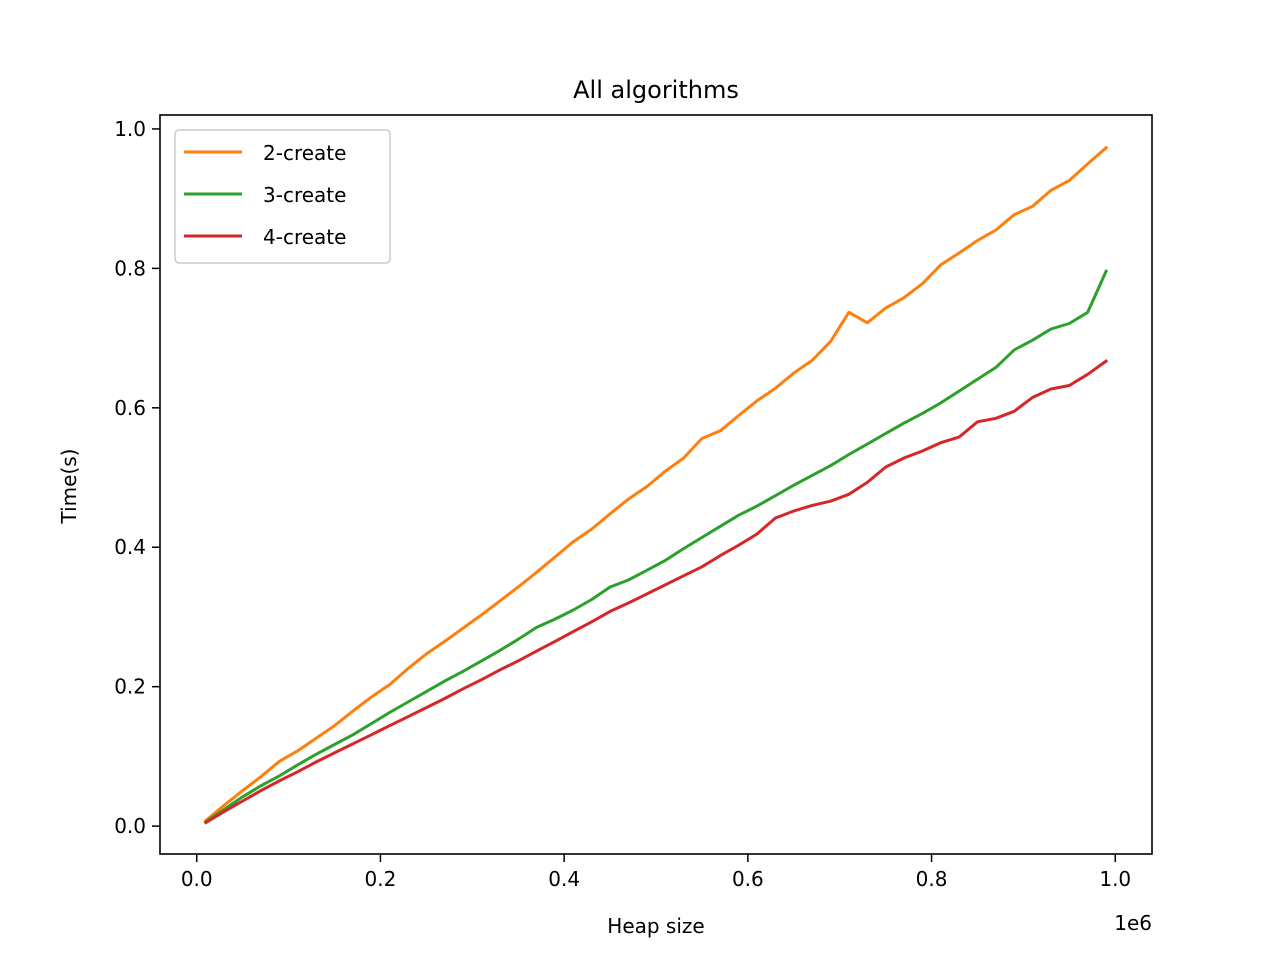 The width and height of the screenshot is (1280, 960). I want to click on y-tick-label: 1.0, so click(130, 129).